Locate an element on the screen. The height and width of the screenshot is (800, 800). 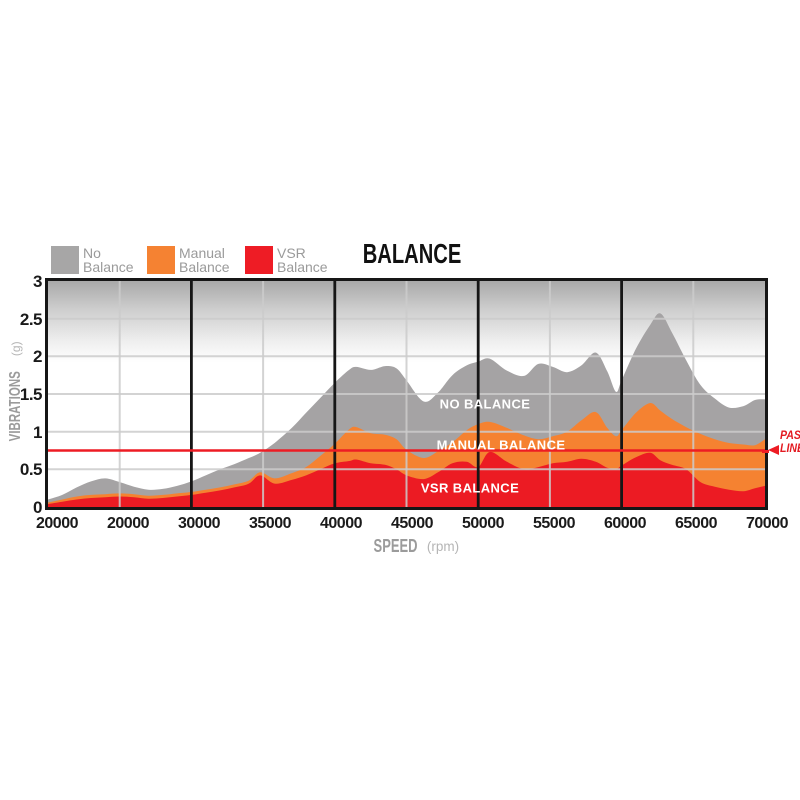
legend-label: Manual Balance is located at coordinates (204, 260).